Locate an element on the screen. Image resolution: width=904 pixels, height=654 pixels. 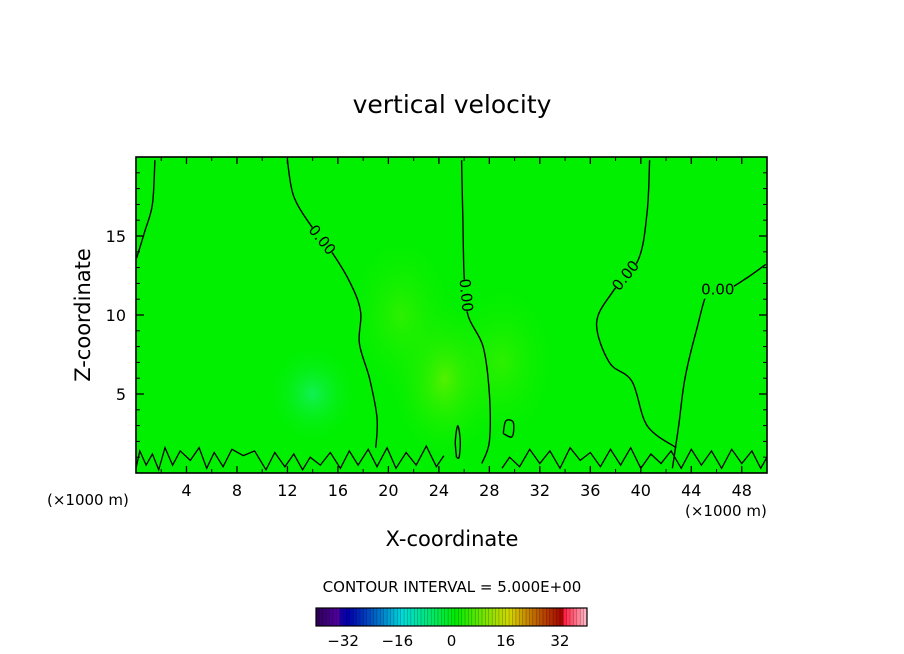
velocity-field-features is located at coordinates (414, 347).